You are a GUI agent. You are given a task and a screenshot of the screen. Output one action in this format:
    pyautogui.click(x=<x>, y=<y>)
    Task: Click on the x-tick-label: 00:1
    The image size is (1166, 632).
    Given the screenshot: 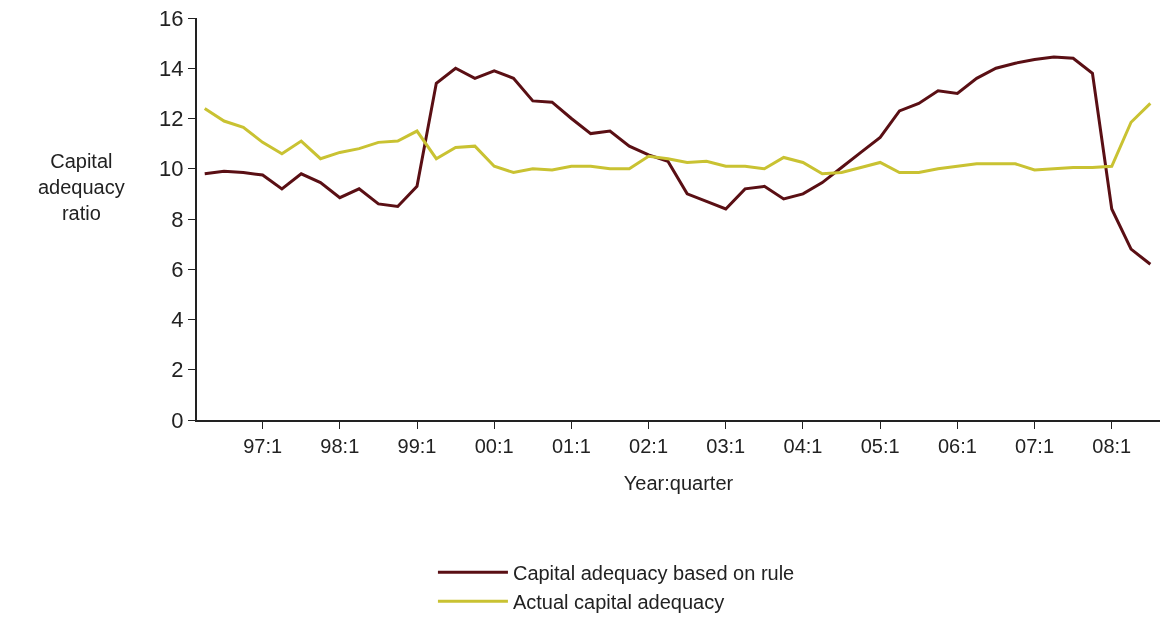 What is the action you would take?
    pyautogui.click(x=494, y=446)
    